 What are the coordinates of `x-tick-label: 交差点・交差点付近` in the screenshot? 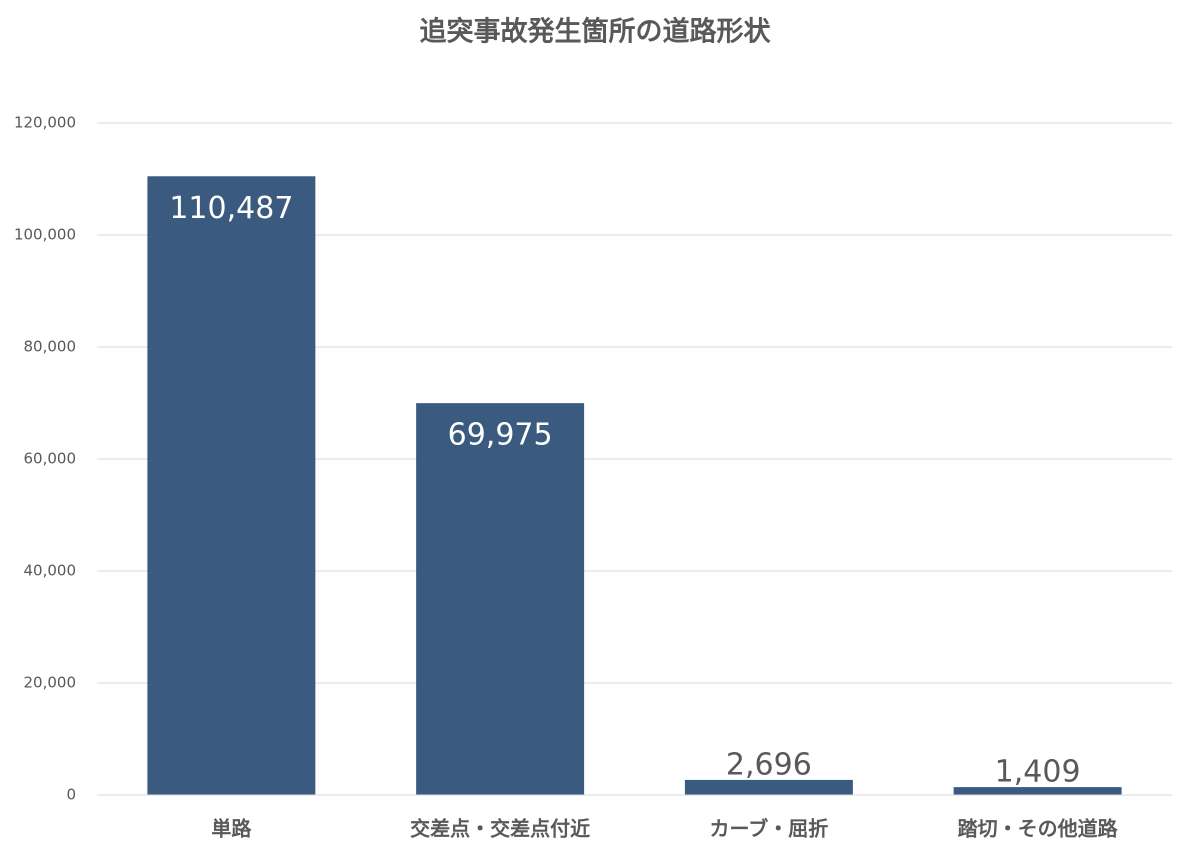 It's located at (500, 829).